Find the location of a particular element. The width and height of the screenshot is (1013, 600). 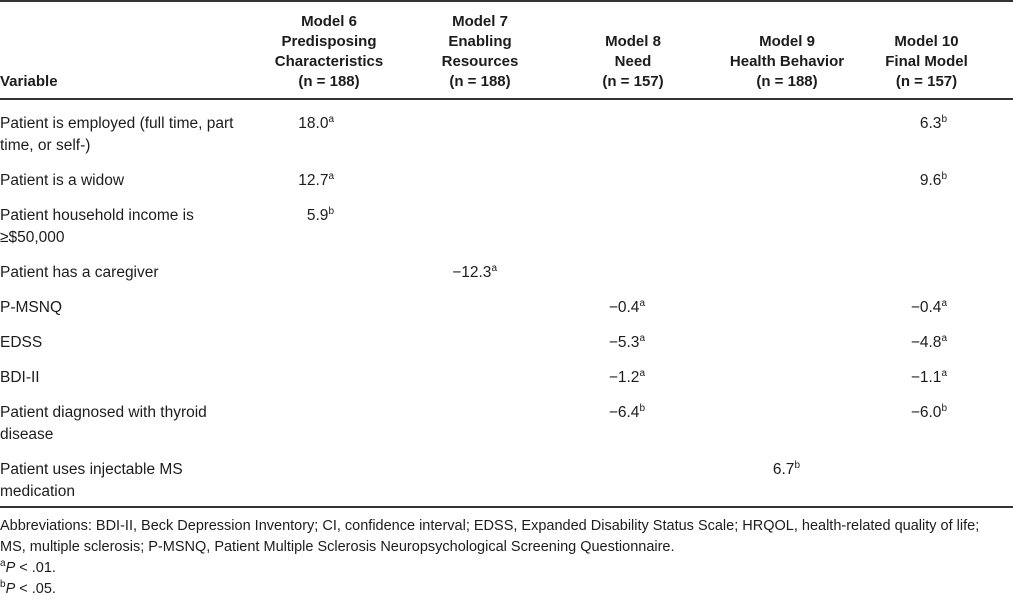

value-cell: 18.0a is located at coordinates (316, 122).